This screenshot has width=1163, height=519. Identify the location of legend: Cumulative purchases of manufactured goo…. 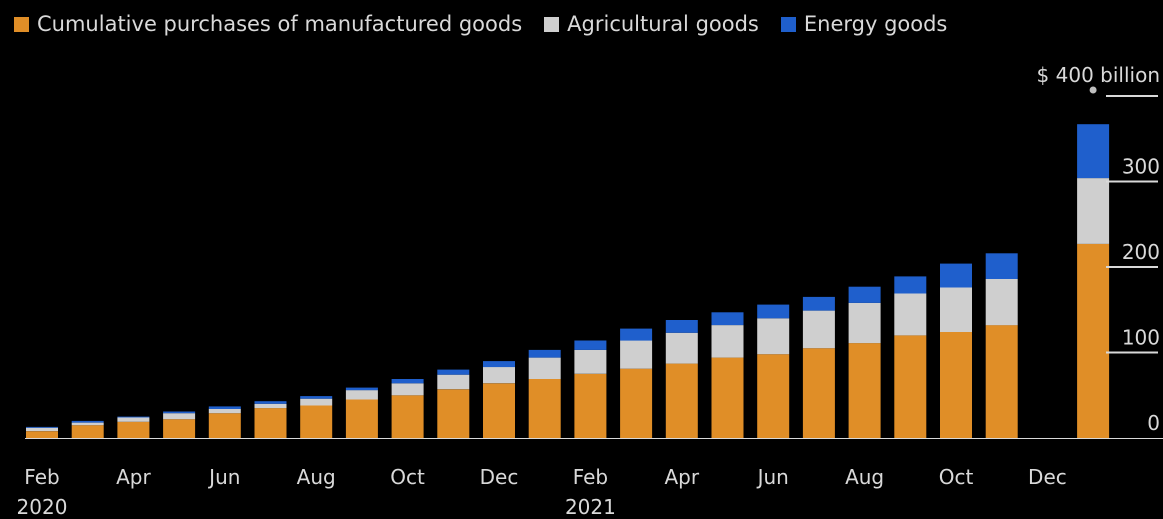
(480, 24).